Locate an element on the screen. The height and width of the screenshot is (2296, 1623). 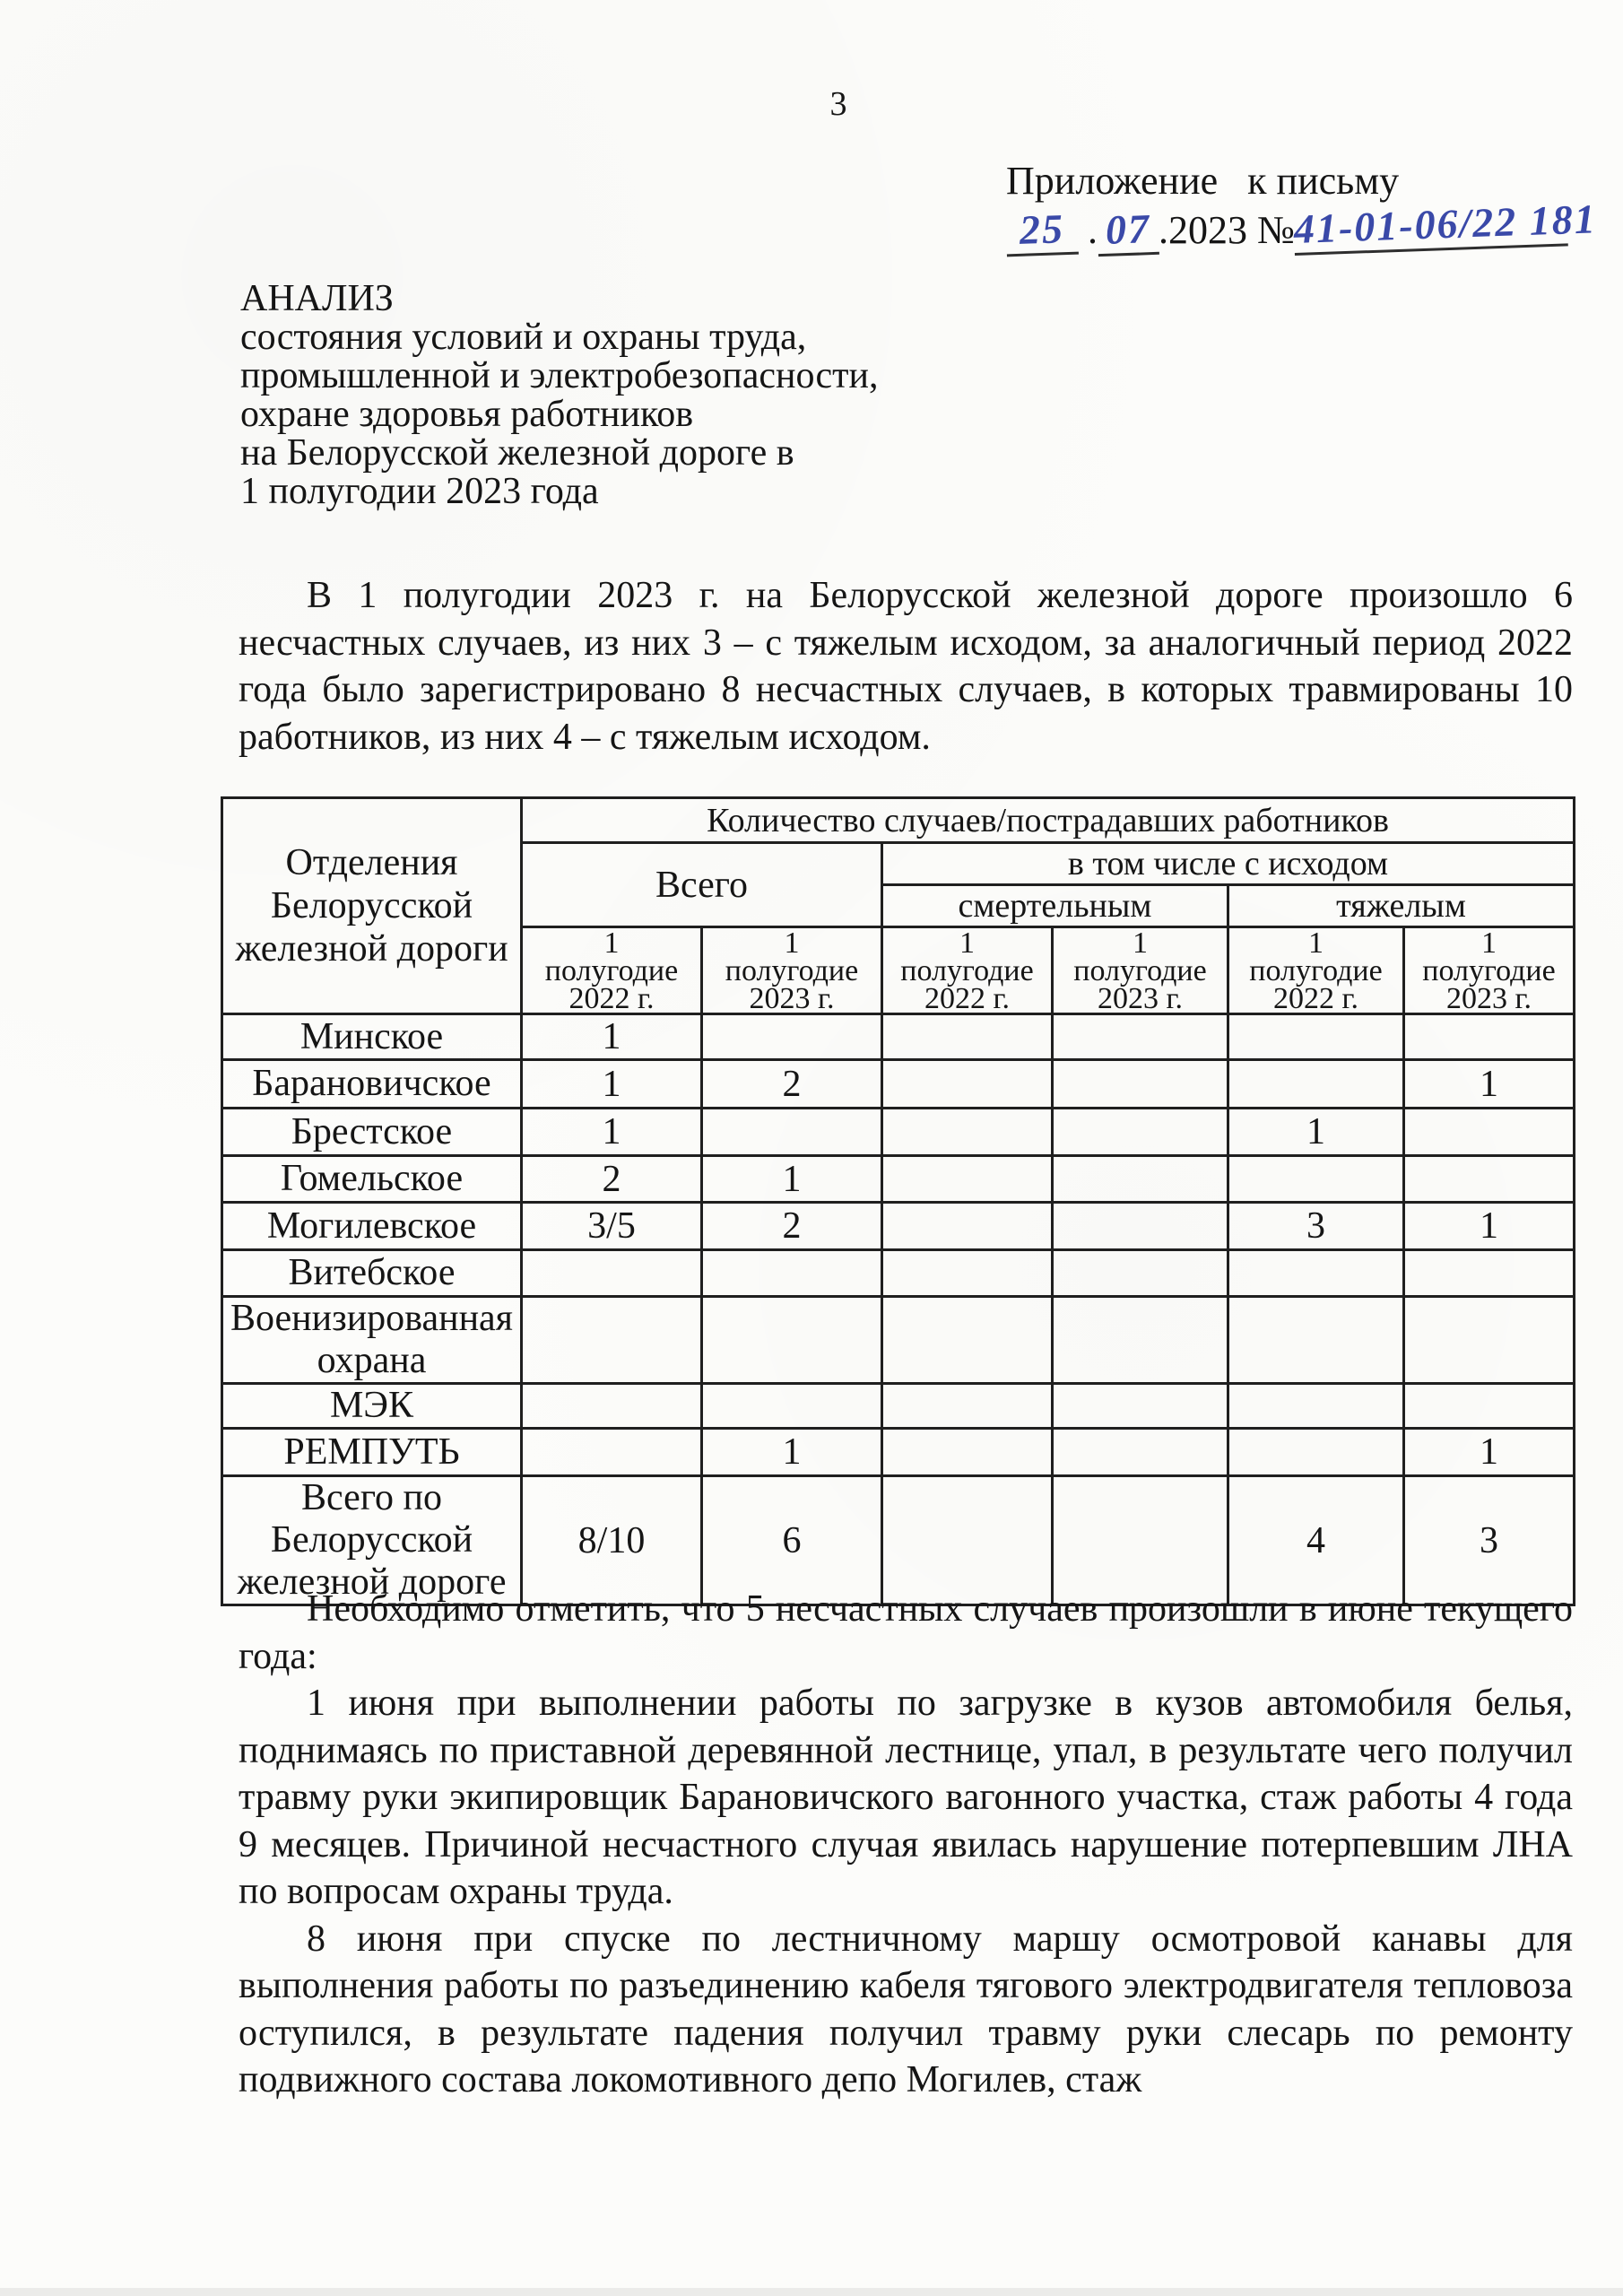
dept-name-cell: Всего по Белорусской железной дороге is located at coordinates (372, 1540).